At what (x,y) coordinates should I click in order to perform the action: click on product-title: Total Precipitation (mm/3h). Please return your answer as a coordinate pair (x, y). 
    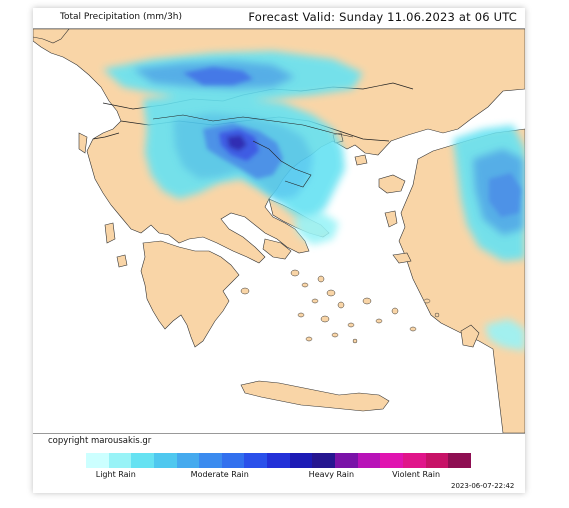
    Looking at the image, I should click on (121, 17).